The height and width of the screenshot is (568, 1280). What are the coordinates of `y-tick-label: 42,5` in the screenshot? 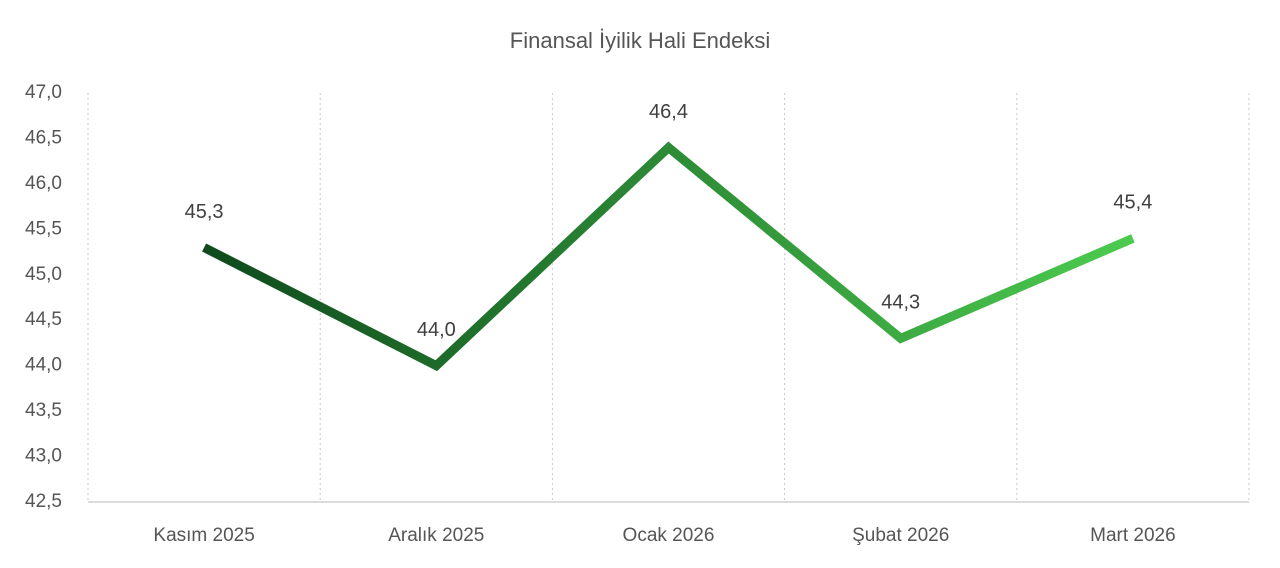 It's located at (43, 501).